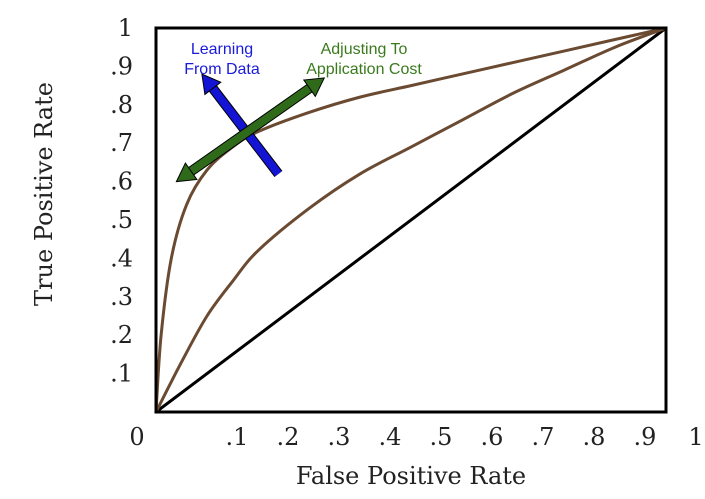 This screenshot has height=499, width=705. What do you see at coordinates (416, 437) in the screenshot?
I see `x-tick-labels: 0 .1 .2 .3 .4 .5 .6 .7 .8 .9 1` at bounding box center [416, 437].